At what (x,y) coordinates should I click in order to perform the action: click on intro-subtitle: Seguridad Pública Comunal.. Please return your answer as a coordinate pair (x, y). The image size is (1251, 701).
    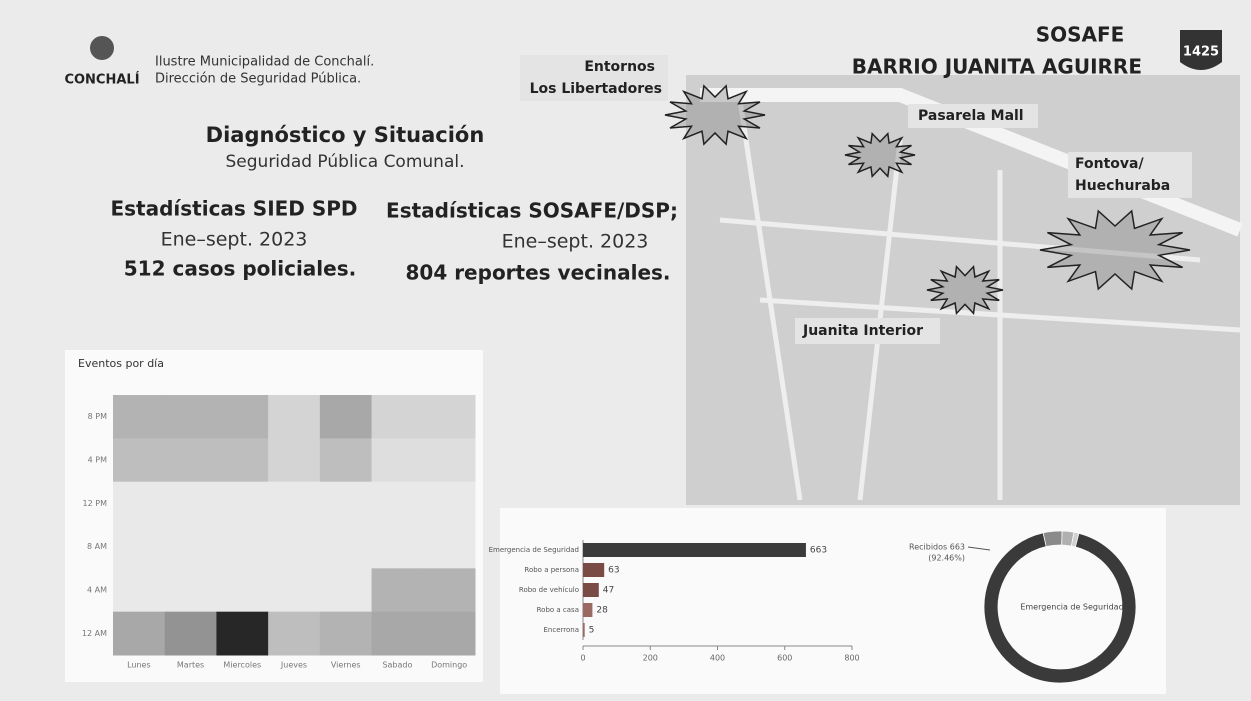
    Looking at the image, I should click on (345, 162).